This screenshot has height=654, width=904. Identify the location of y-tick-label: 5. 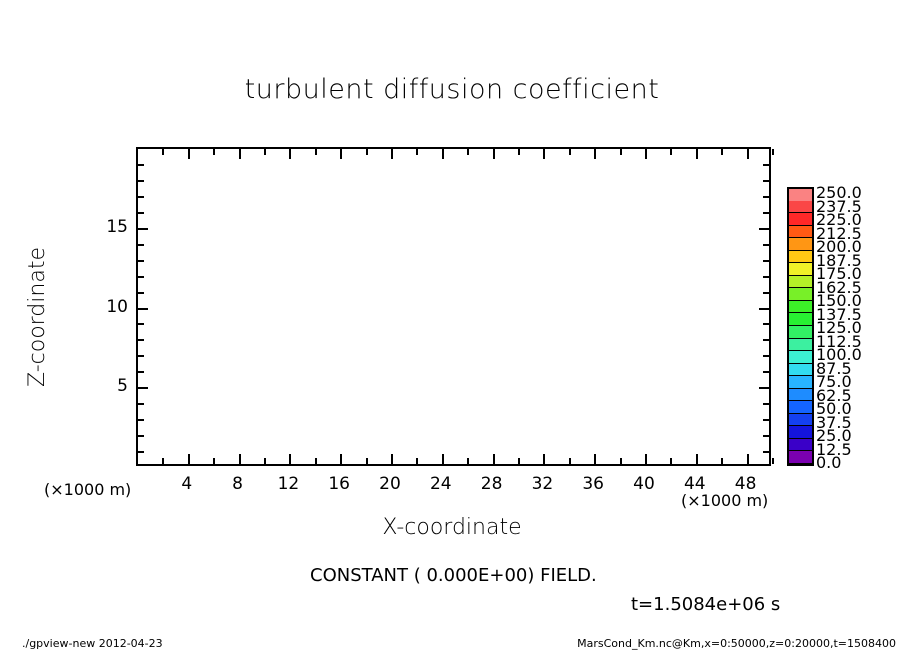
(122, 386).